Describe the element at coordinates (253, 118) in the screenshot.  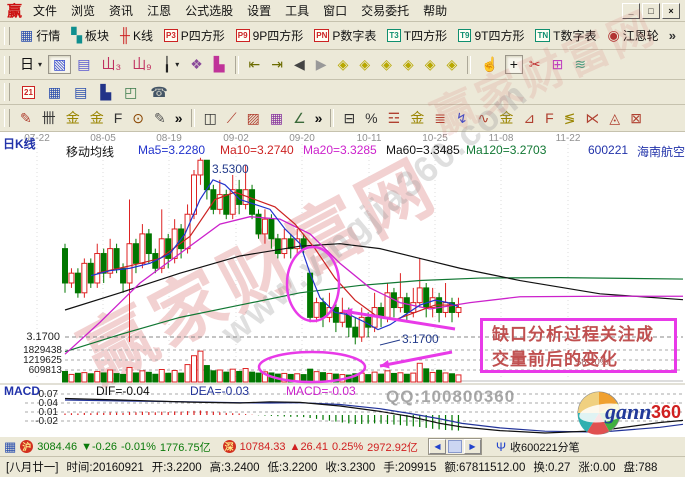
I see `hatch-box-tool-icon: ▨` at that location.